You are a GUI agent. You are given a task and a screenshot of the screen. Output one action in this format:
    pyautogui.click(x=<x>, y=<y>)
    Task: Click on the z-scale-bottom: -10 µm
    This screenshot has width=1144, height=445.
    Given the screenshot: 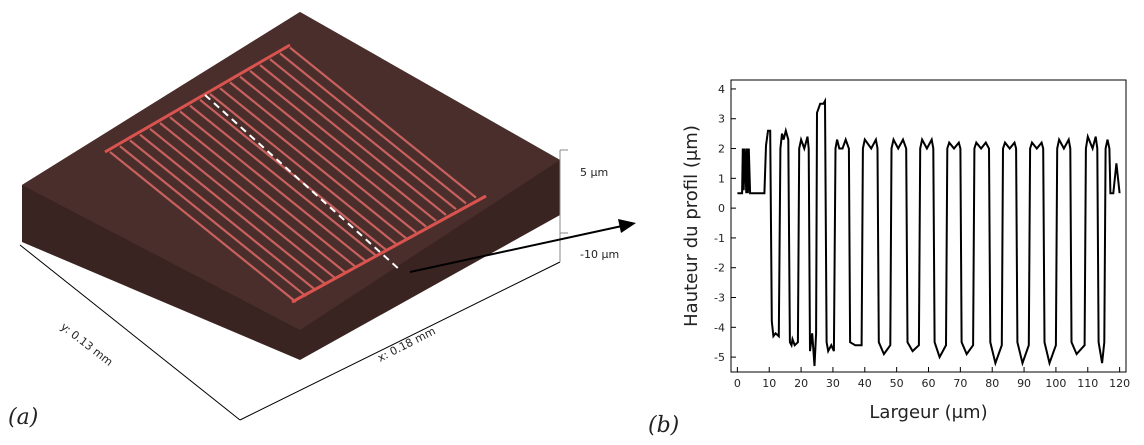 What is the action you would take?
    pyautogui.click(x=599, y=254)
    